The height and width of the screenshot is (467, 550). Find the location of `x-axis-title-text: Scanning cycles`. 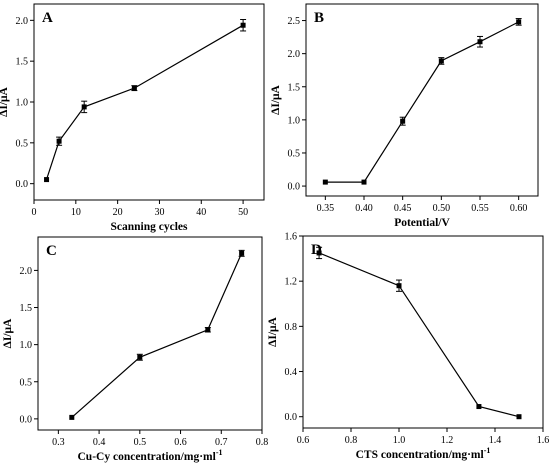

x-axis-title-text: Scanning cycles is located at coordinates (150, 227).